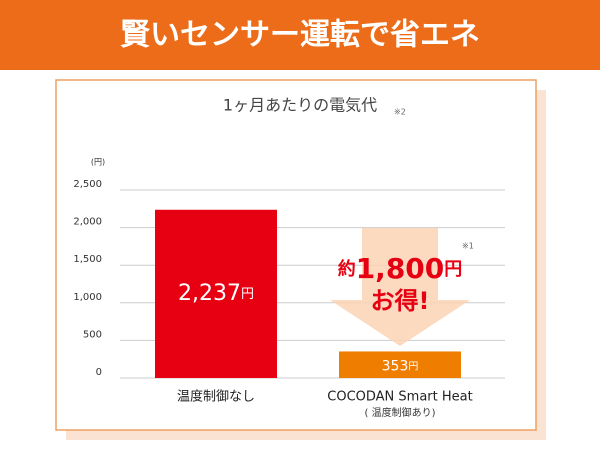 Image resolution: width=600 pixels, height=450 pixels. I want to click on x-tick-sublabel: ( 温度制御あり), so click(400, 412).